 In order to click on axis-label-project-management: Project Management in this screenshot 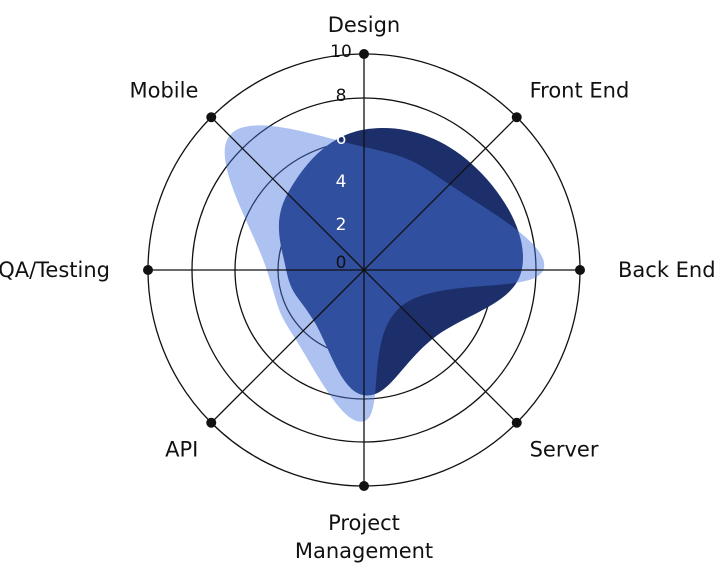, I will do `click(364, 537)`.